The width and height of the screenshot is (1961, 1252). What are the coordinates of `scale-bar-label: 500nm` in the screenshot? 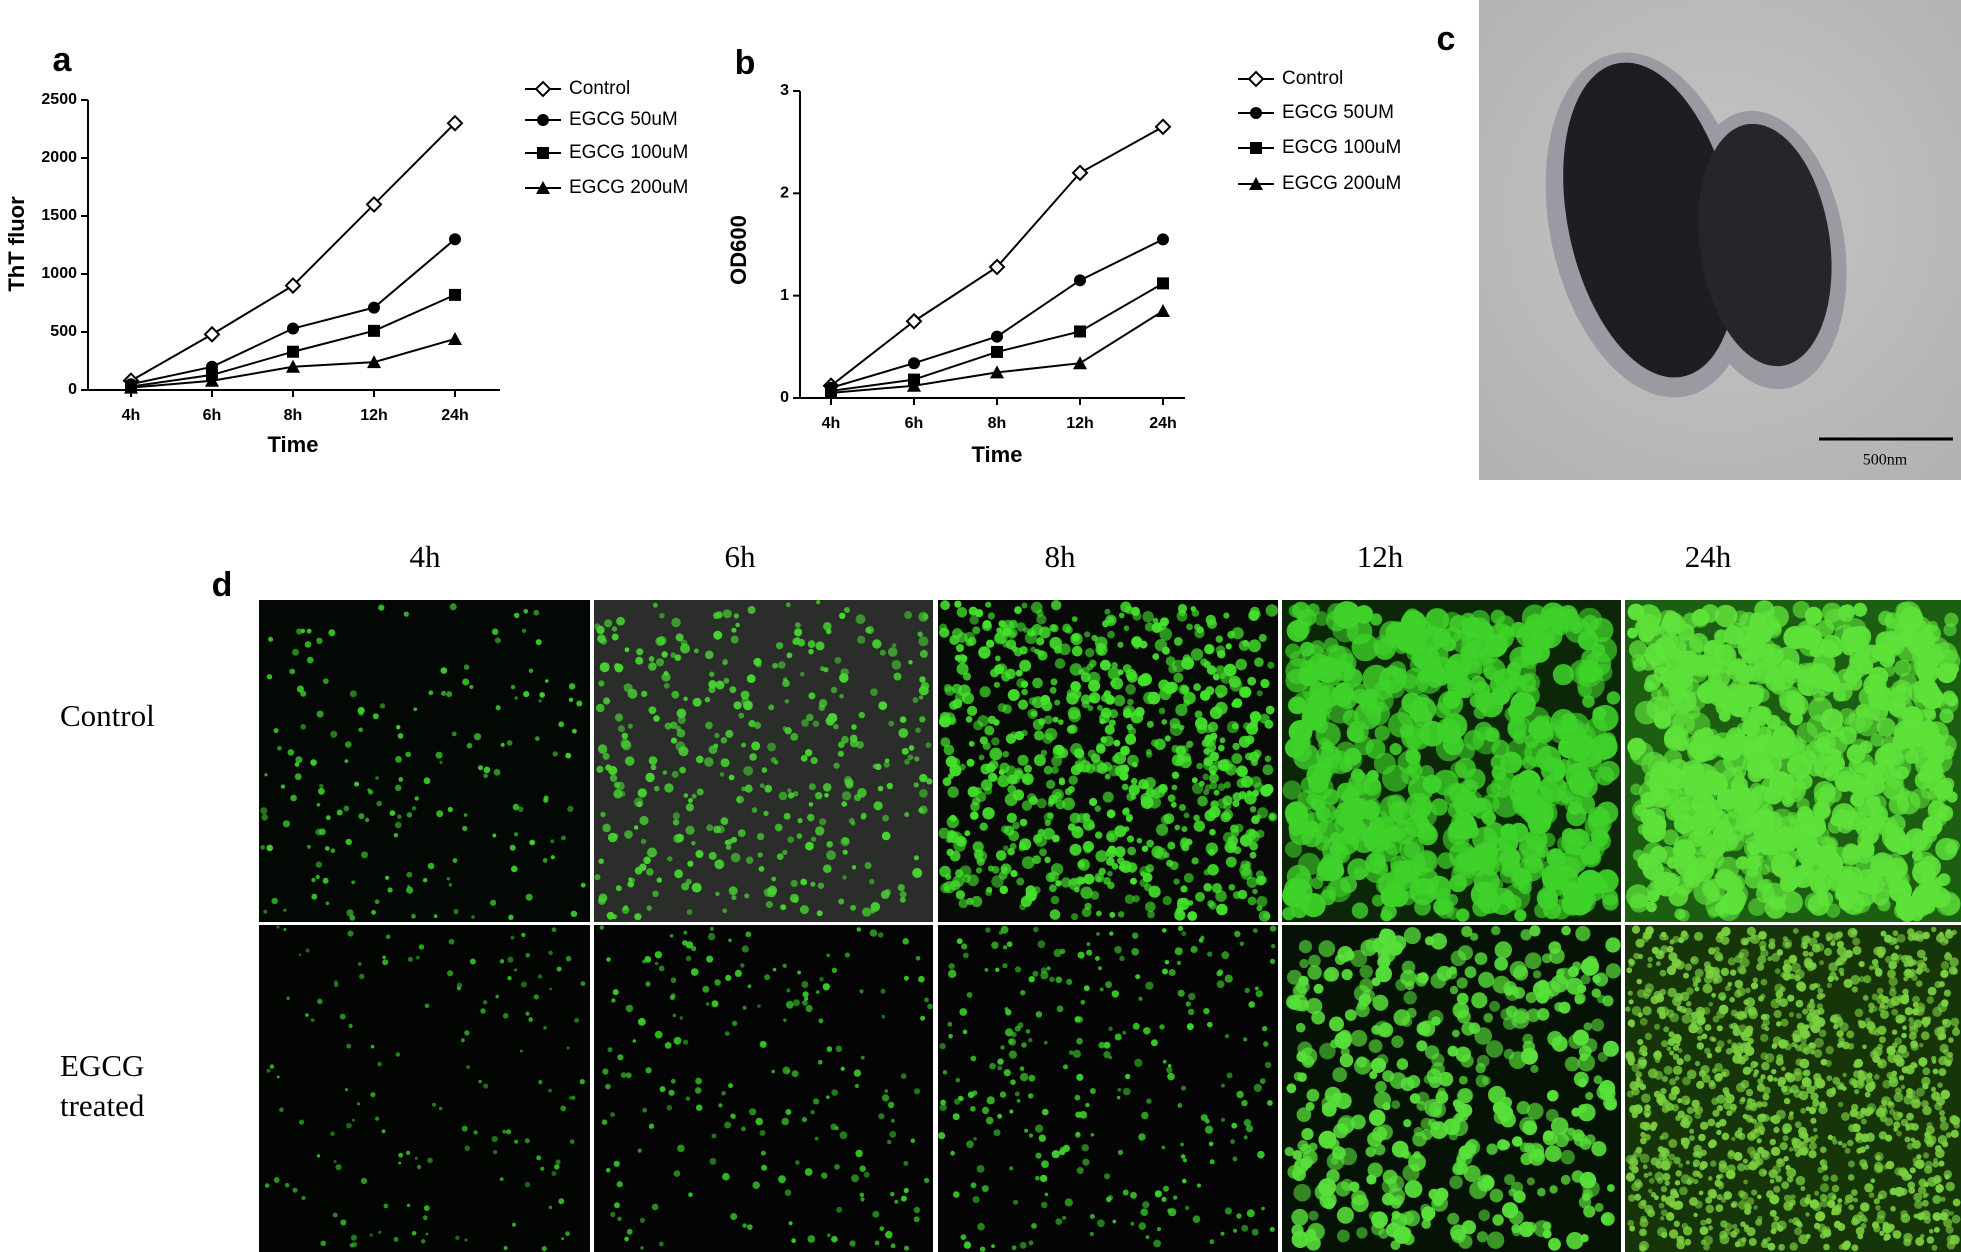 It's located at (1885, 460).